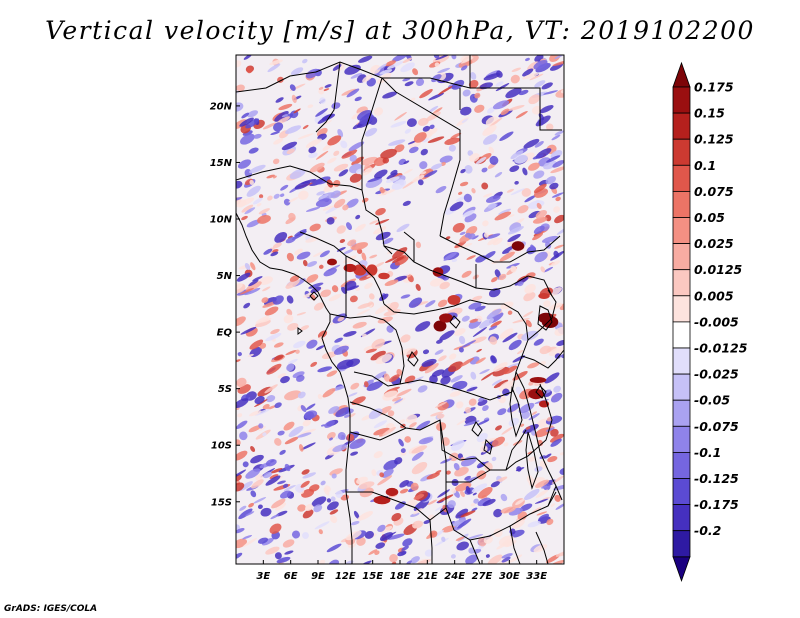 This screenshot has width=800, height=618. Describe the element at coordinates (681, 74) in the screenshot. I see `colorbar-max-triangle` at that location.